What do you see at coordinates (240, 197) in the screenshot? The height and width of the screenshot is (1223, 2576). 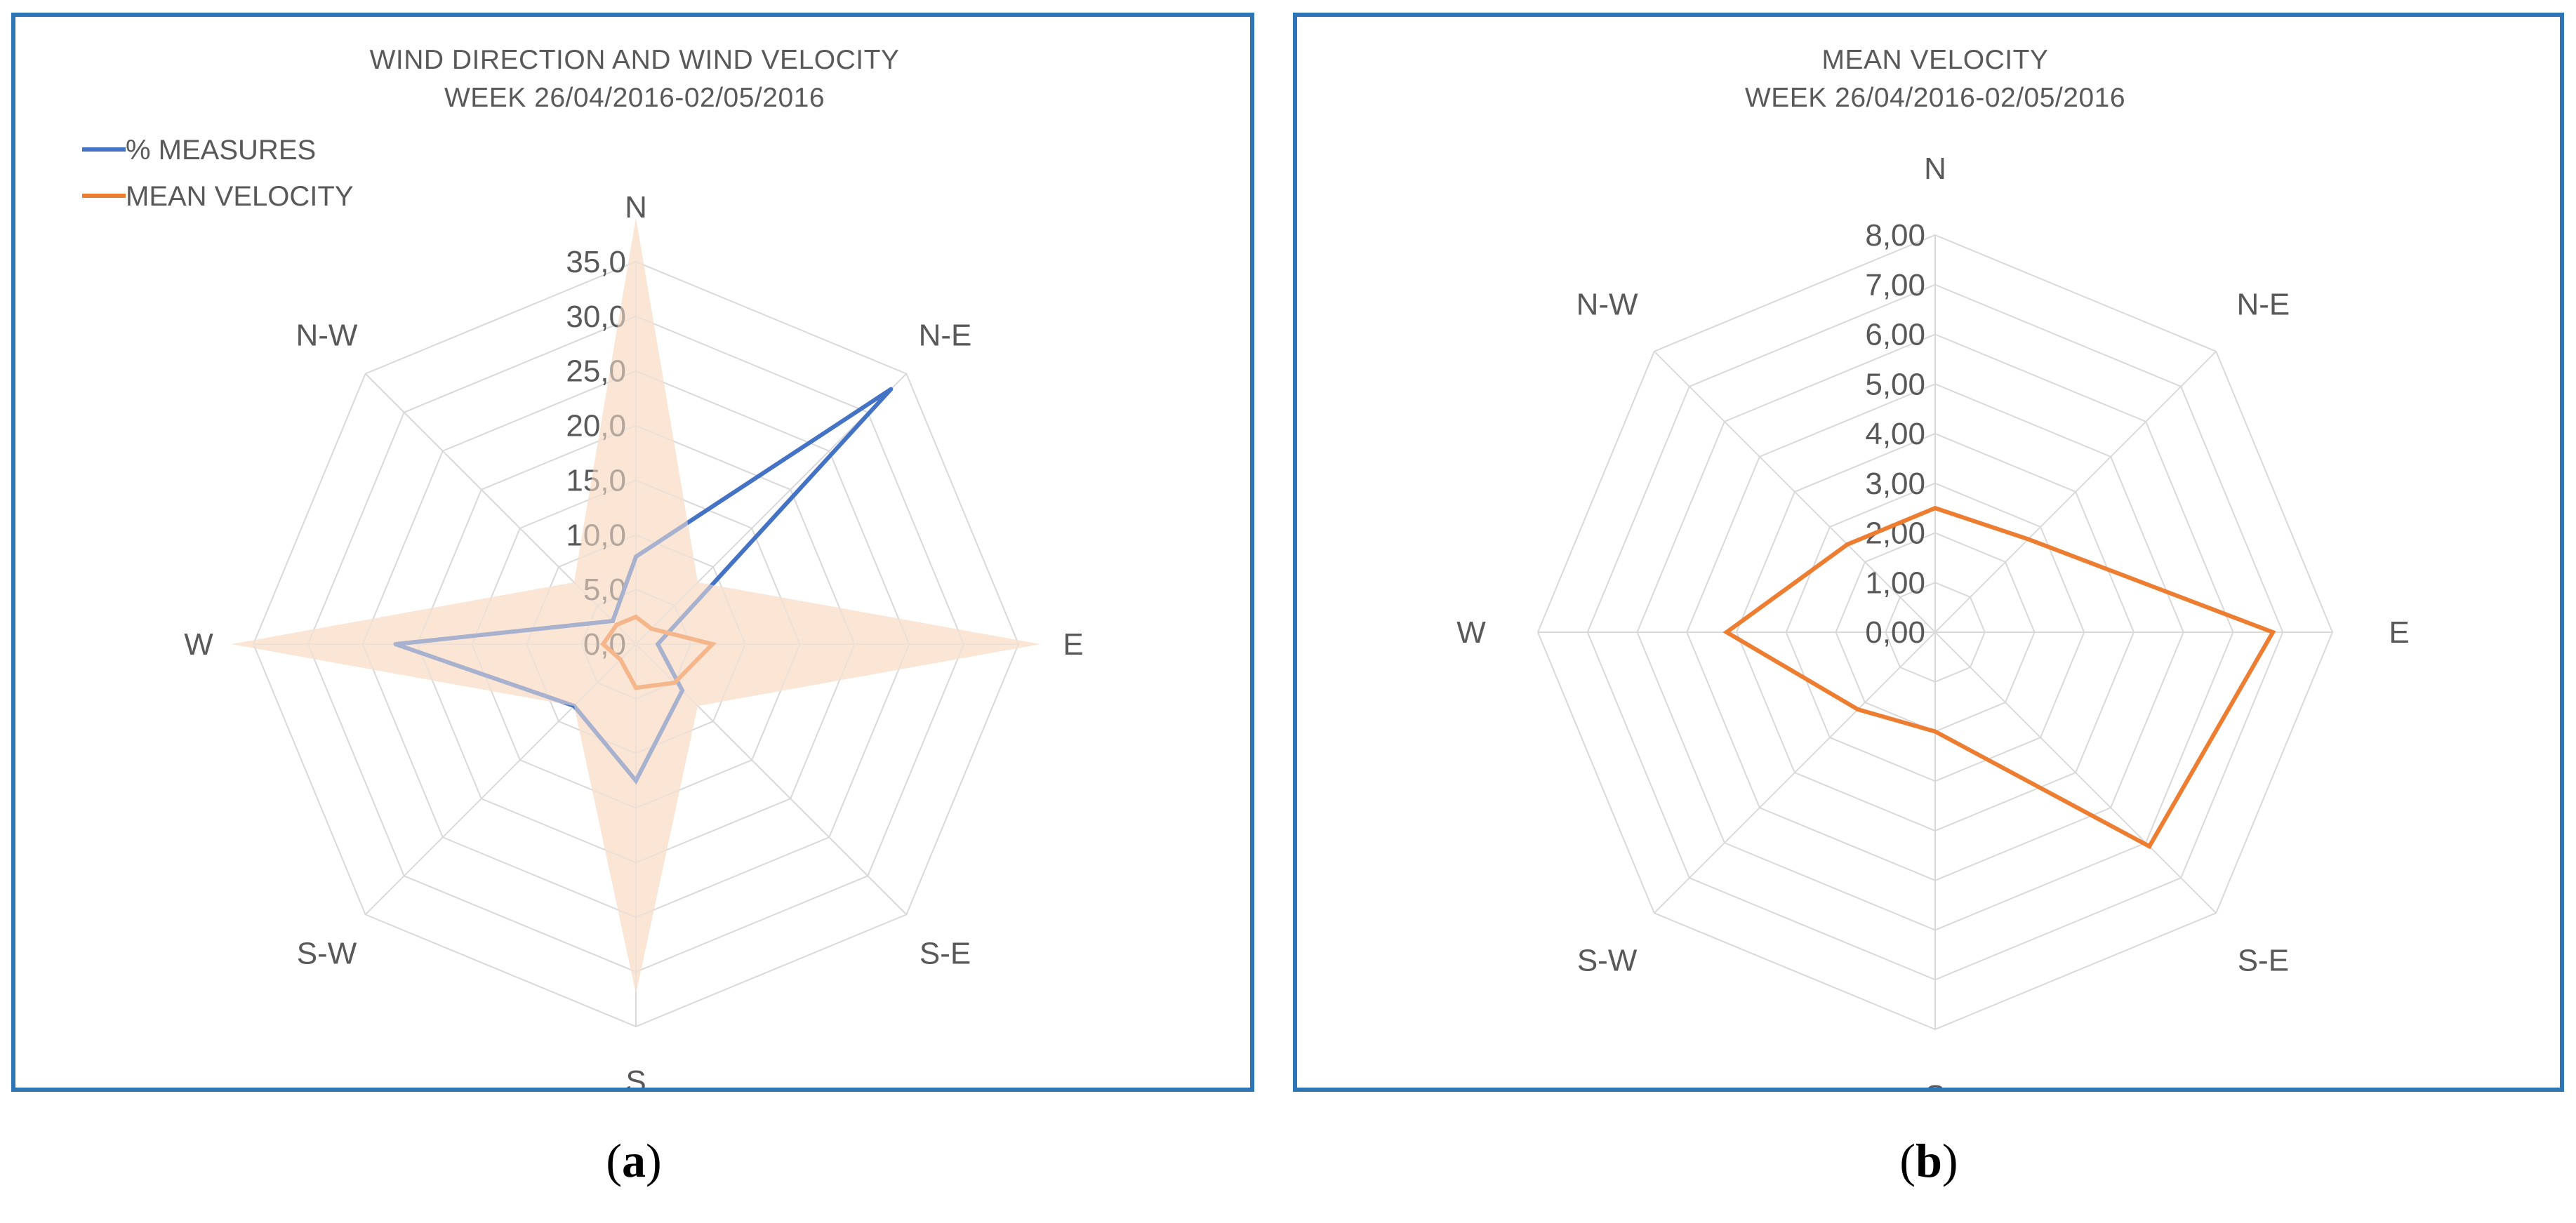 I see `legend-label-mean-velocity: MEAN VELOCITY` at bounding box center [240, 197].